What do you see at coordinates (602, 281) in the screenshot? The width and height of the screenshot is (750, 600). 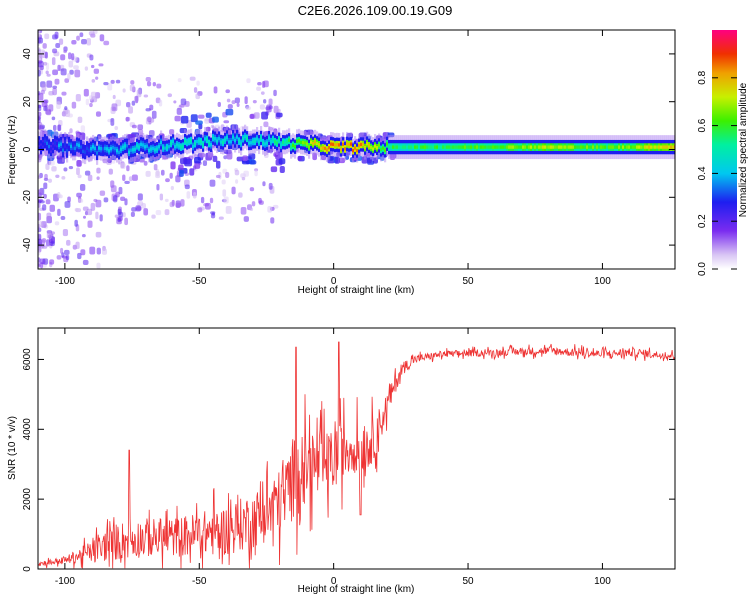 I see `spectrogram-xtick-label: 100` at bounding box center [602, 281].